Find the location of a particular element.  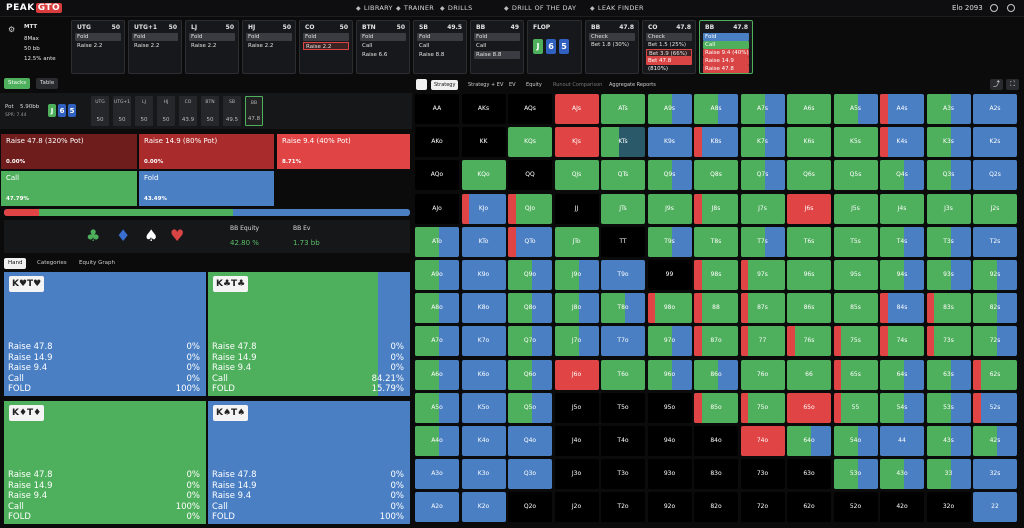

hand-cell: T4s is located at coordinates (902, 241).